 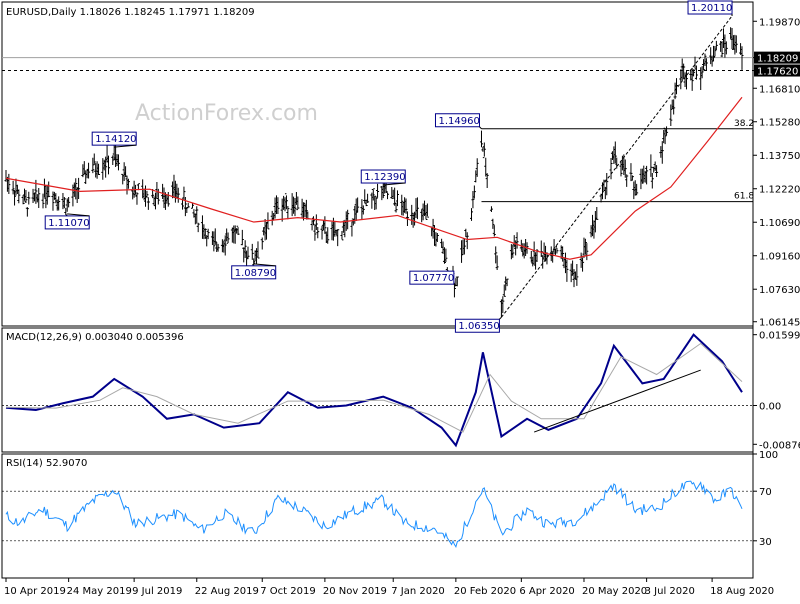 What do you see at coordinates (742, 591) in the screenshot?
I see `x-tick-label: 18 Aug 2020` at bounding box center [742, 591].